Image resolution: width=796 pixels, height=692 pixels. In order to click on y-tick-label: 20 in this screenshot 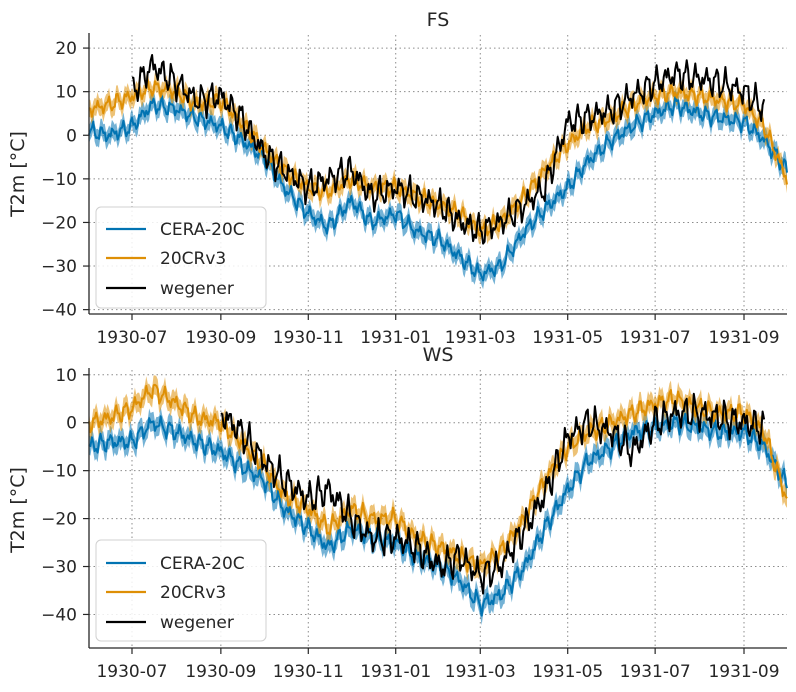, I will do `click(66, 49)`.